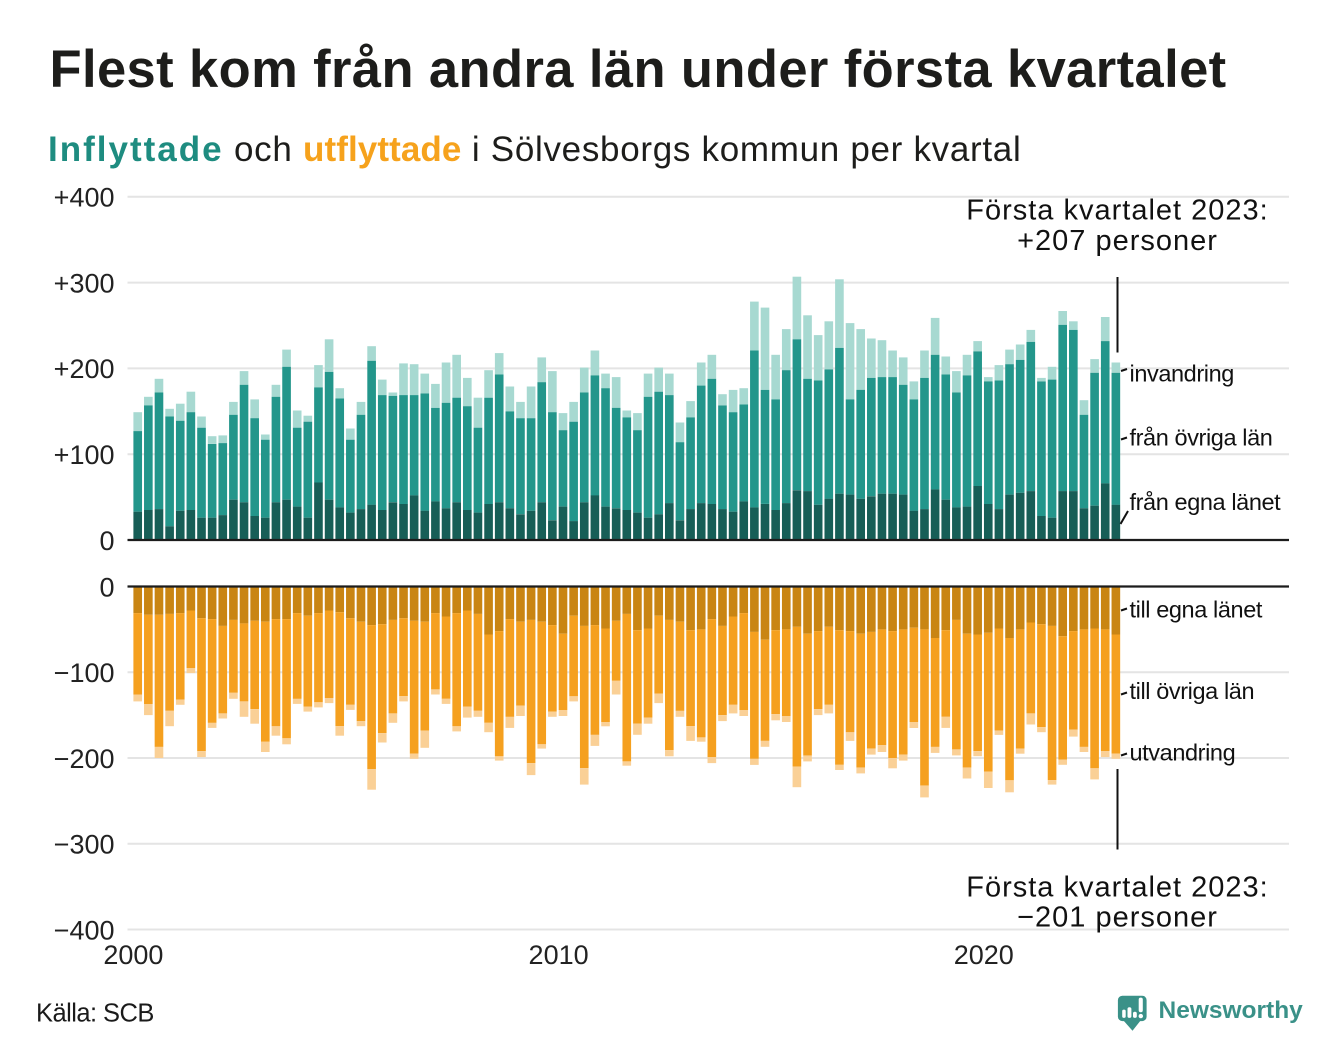 The image size is (1340, 1060). What do you see at coordinates (84, 198) in the screenshot?
I see `svg-text: +400` at bounding box center [84, 198].